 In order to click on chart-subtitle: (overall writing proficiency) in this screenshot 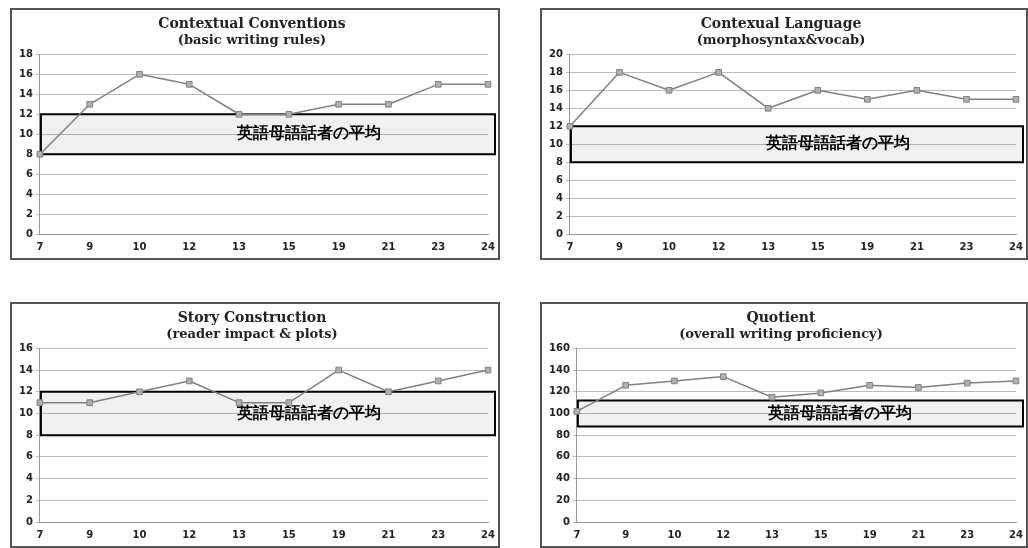, I will do `click(781, 333)`.